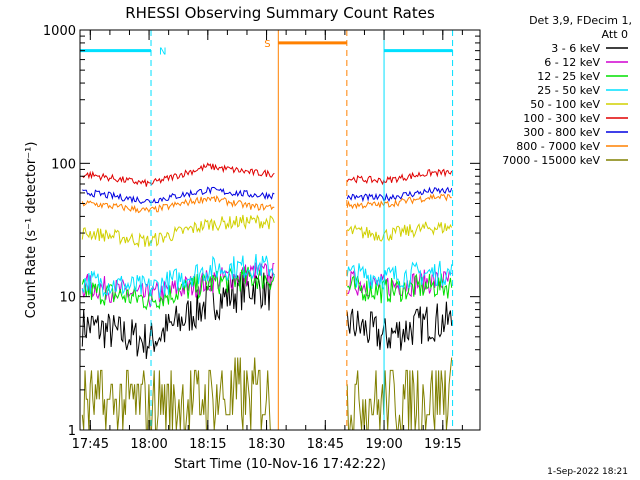  What do you see at coordinates (59, 31) in the screenshot?
I see `y-tick-label: 1000` at bounding box center [59, 31].